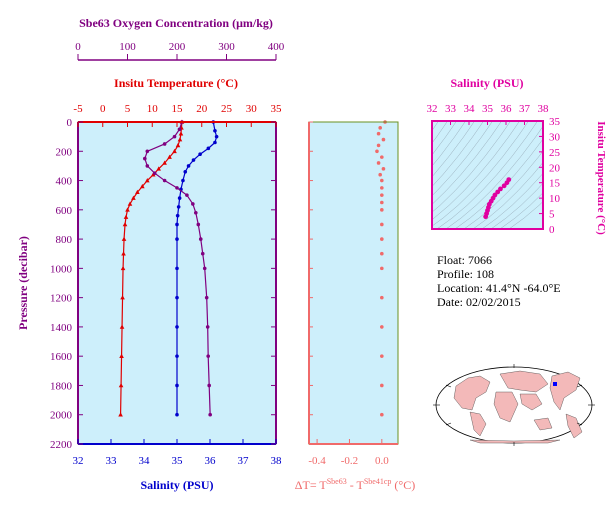 This screenshot has height=507, width=616. I want to click on temperature-tick-label: 10, so click(153, 109).